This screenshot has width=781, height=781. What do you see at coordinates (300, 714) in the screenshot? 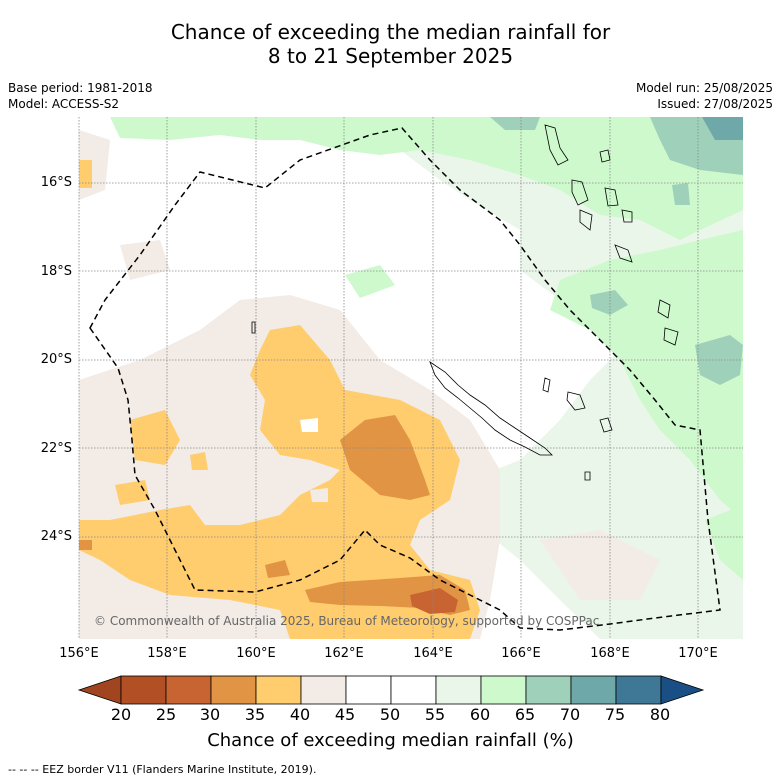
I see `colorbar-tick: 40` at bounding box center [300, 714].